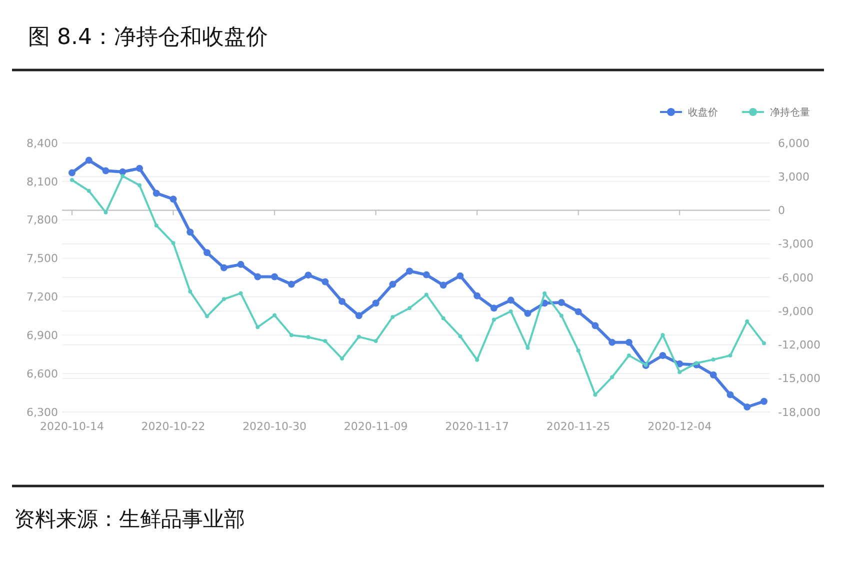 The height and width of the screenshot is (566, 846). Describe the element at coordinates (173, 426) in the screenshot. I see `x-tick-label: 2020-10-22` at that location.